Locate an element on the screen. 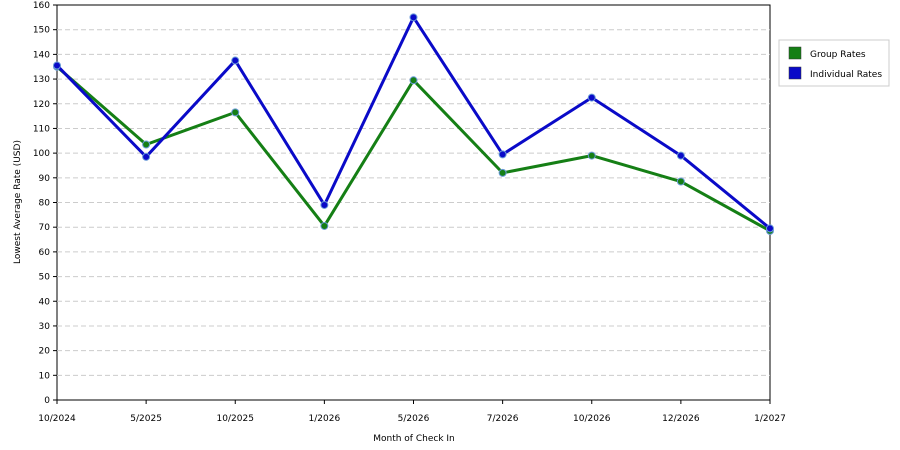 The height and width of the screenshot is (450, 900). y-tick-label: 70 is located at coordinates (45, 228).